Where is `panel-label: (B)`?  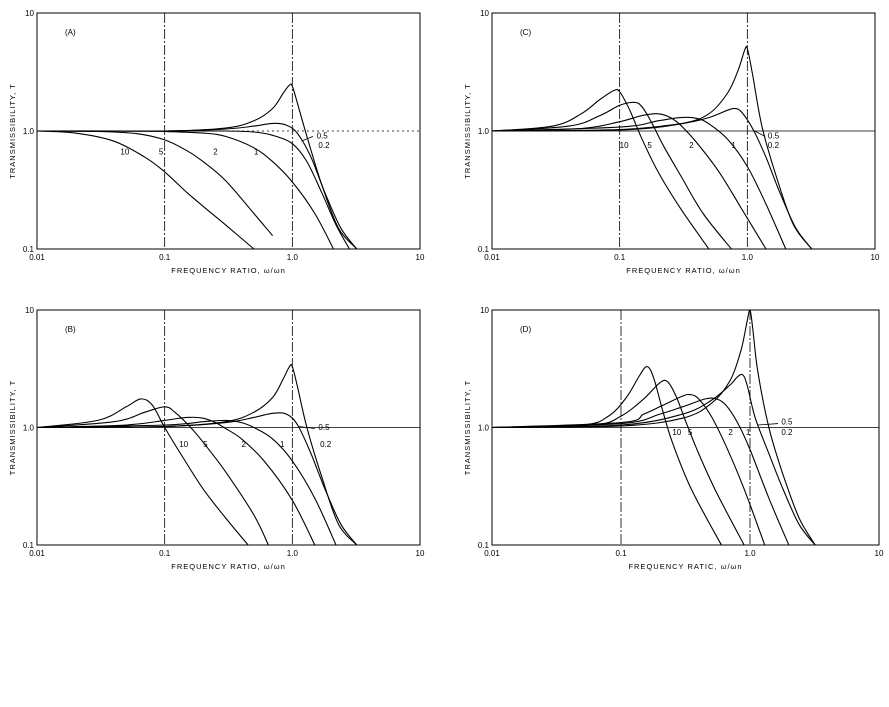 panel-label: (B) is located at coordinates (70, 329).